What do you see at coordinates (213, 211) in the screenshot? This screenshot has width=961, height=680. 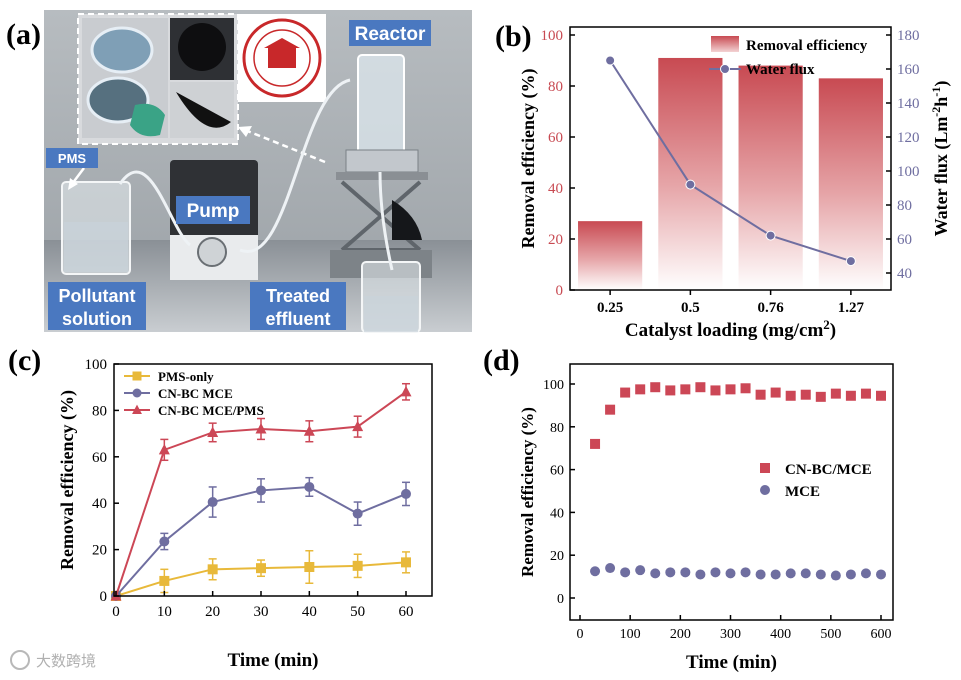 I see `pump-label: Pump` at bounding box center [213, 211].